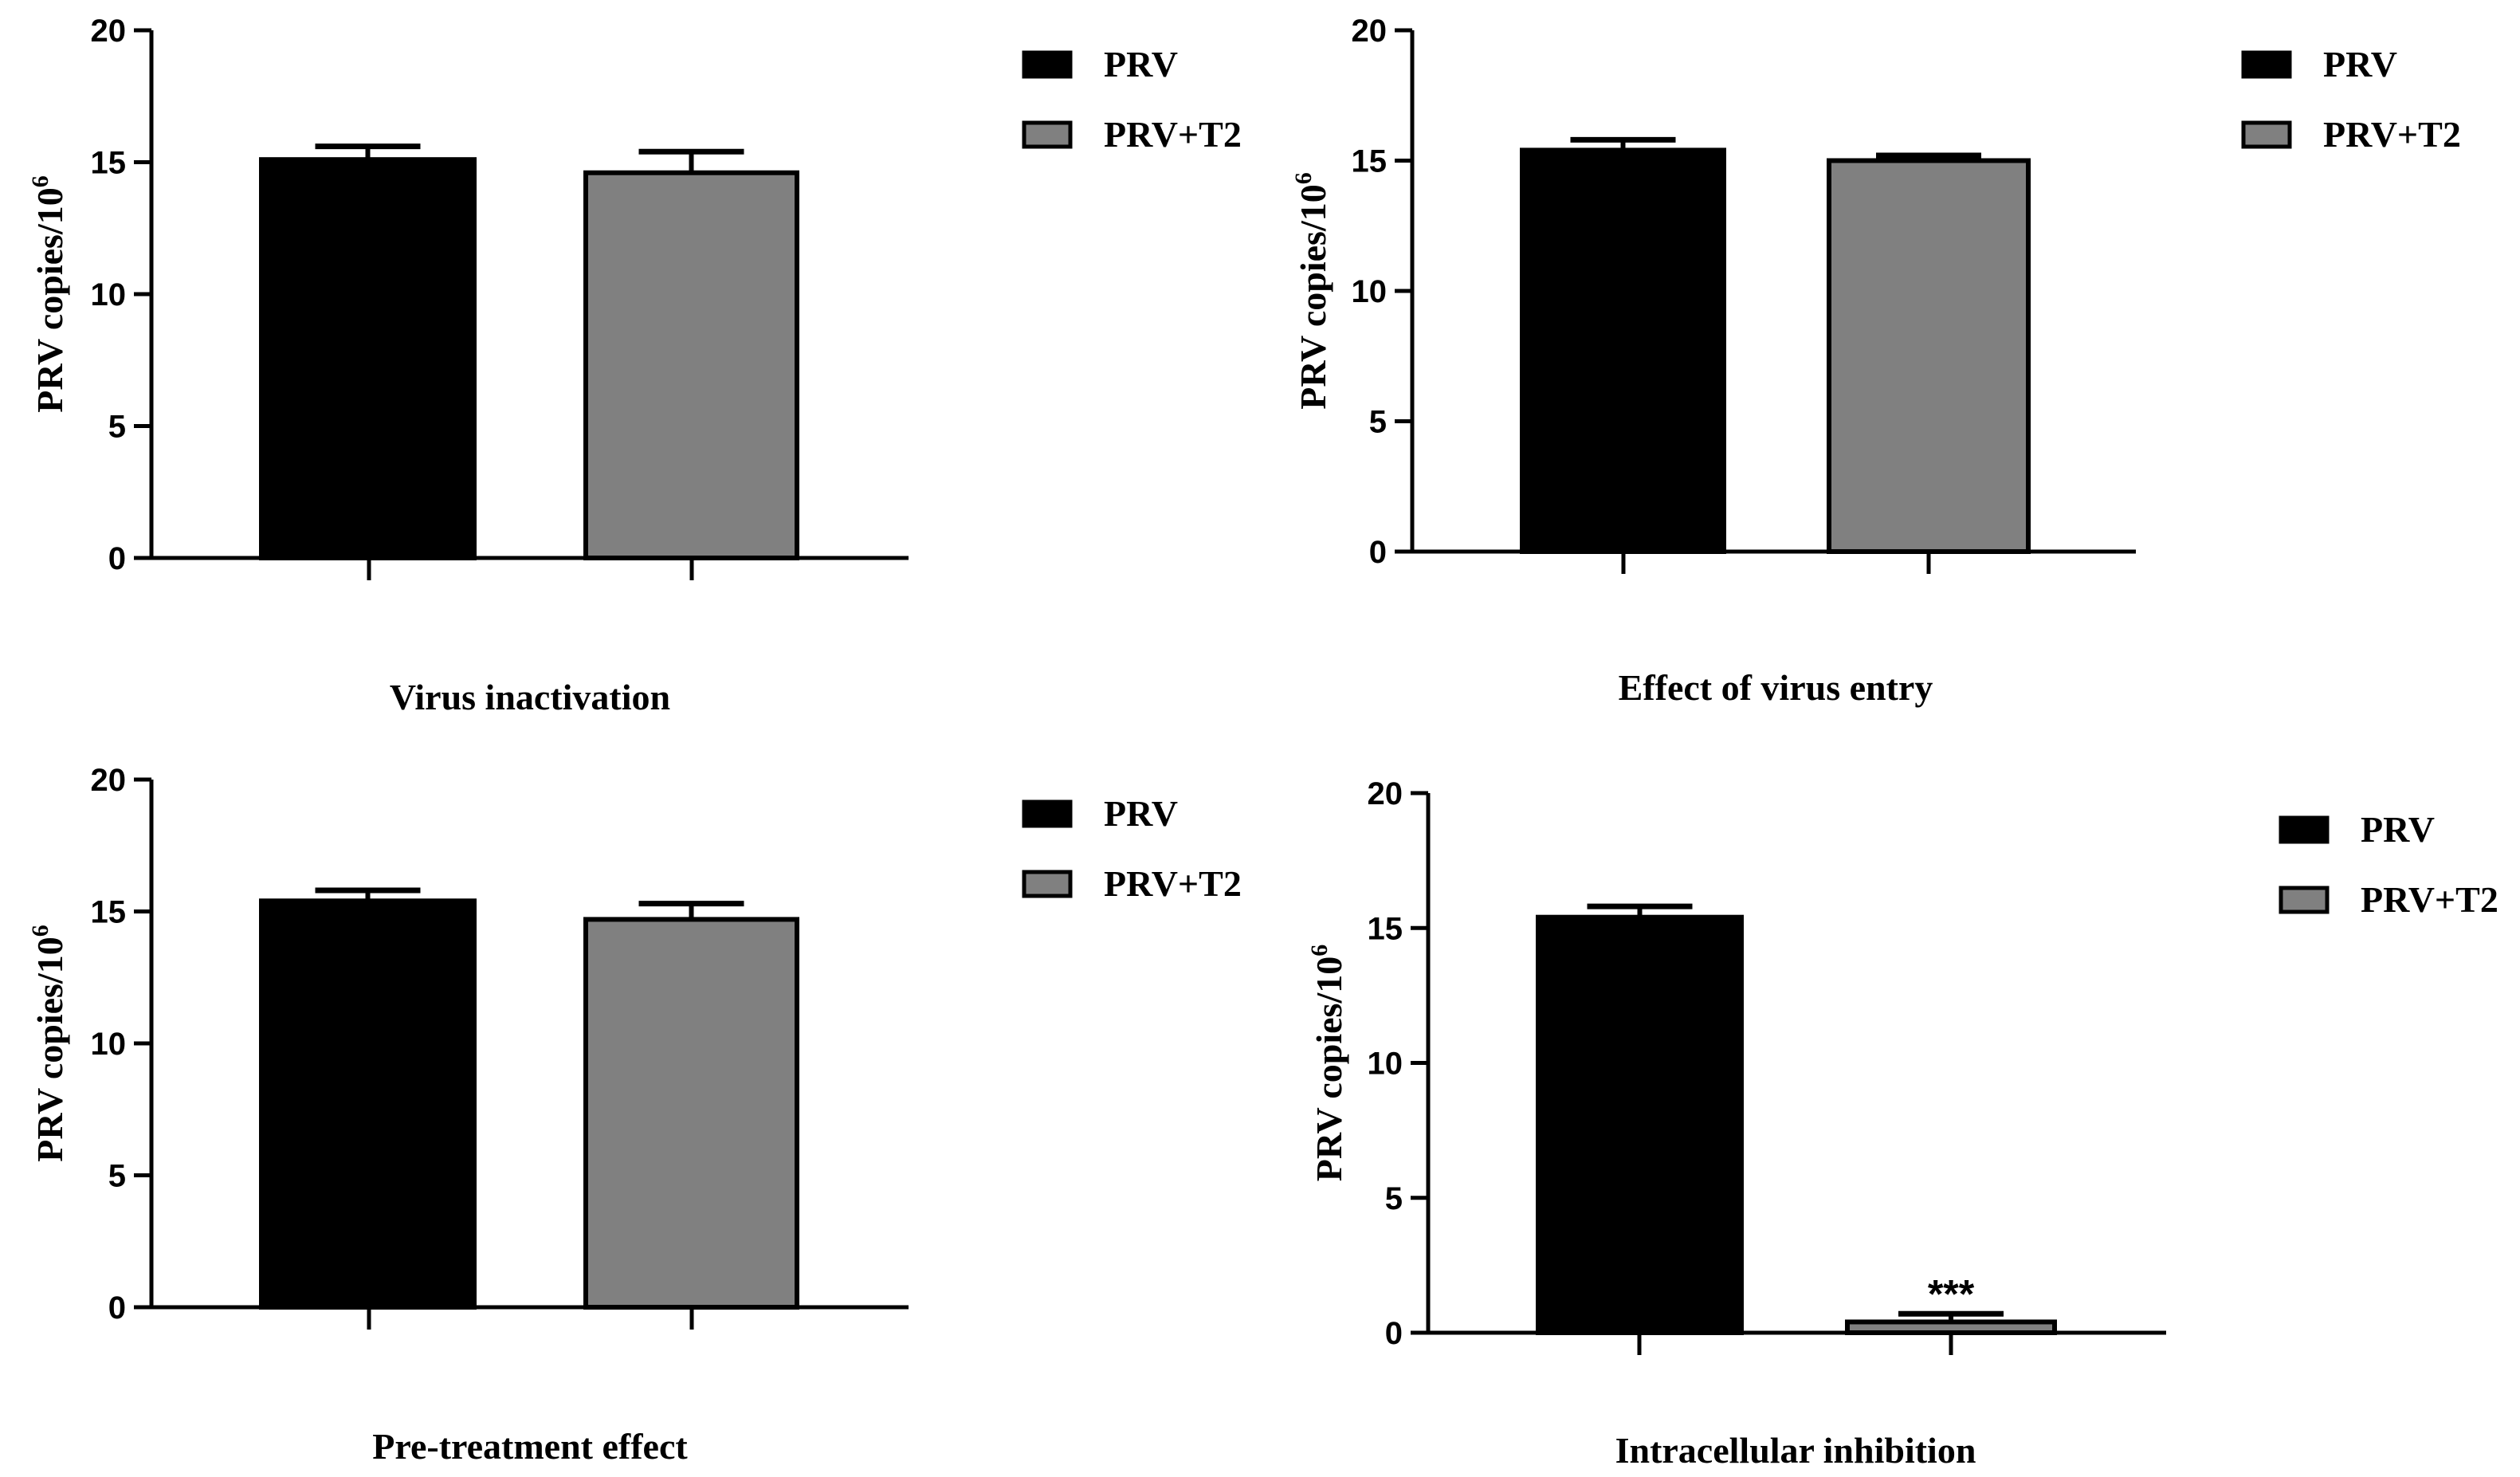  Describe the element at coordinates (1776, 687) in the screenshot. I see `chart-title: Effect of virus entry` at that location.